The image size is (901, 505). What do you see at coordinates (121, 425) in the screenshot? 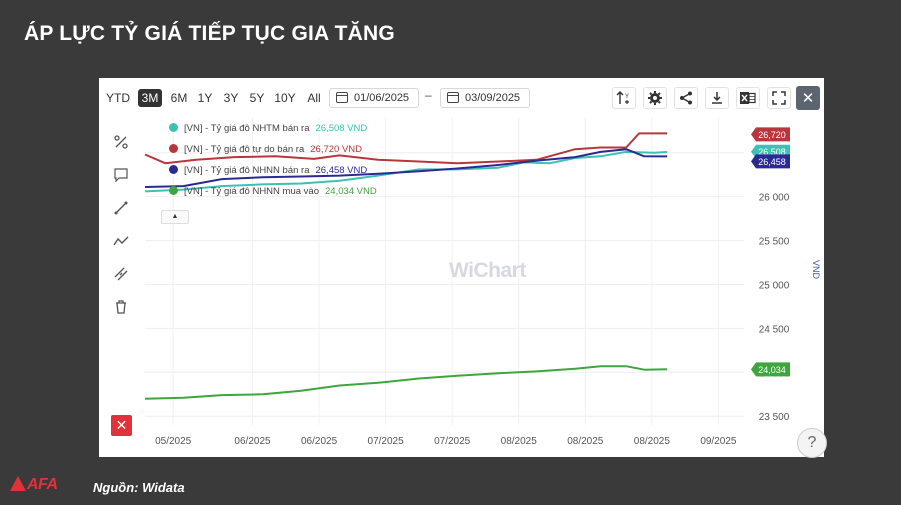
I see `delete-all-button: ✕` at bounding box center [121, 425].